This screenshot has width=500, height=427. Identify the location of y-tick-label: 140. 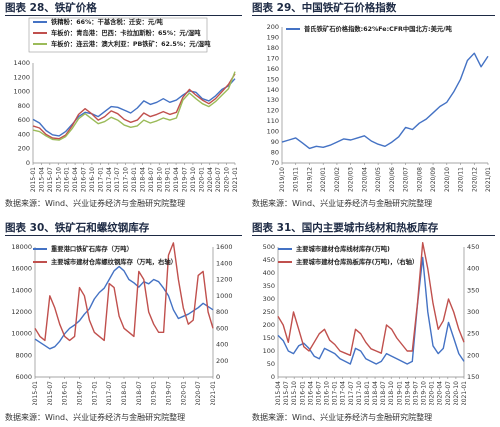
(273, 90).